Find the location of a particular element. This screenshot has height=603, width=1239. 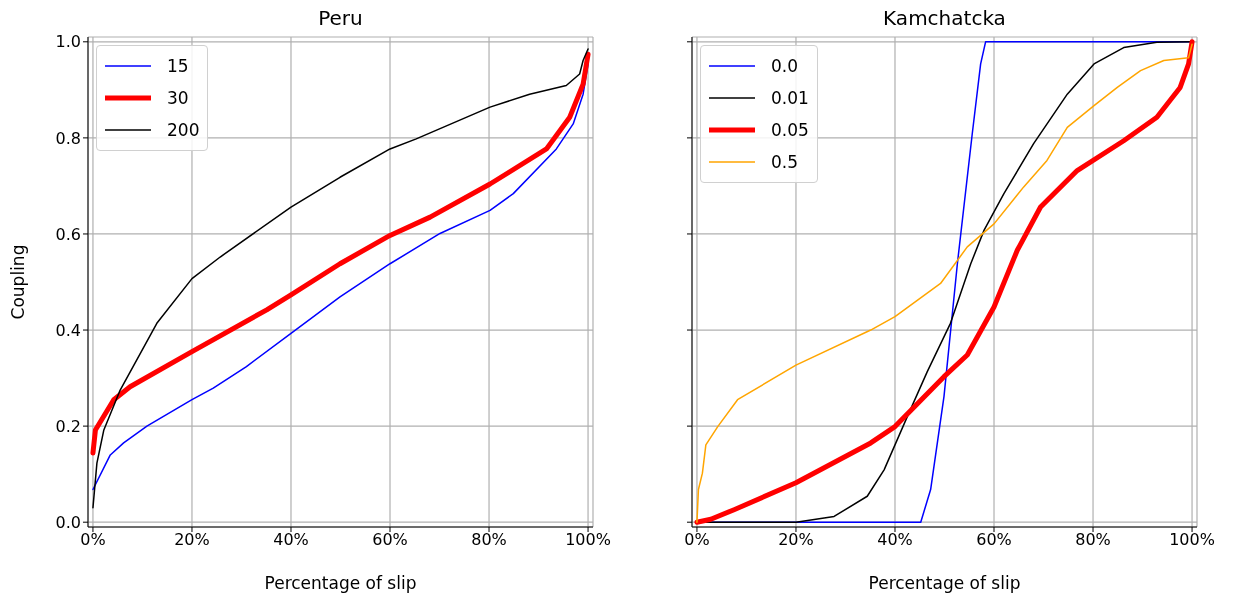

y-tick-label: 0.2 is located at coordinates (68, 426).